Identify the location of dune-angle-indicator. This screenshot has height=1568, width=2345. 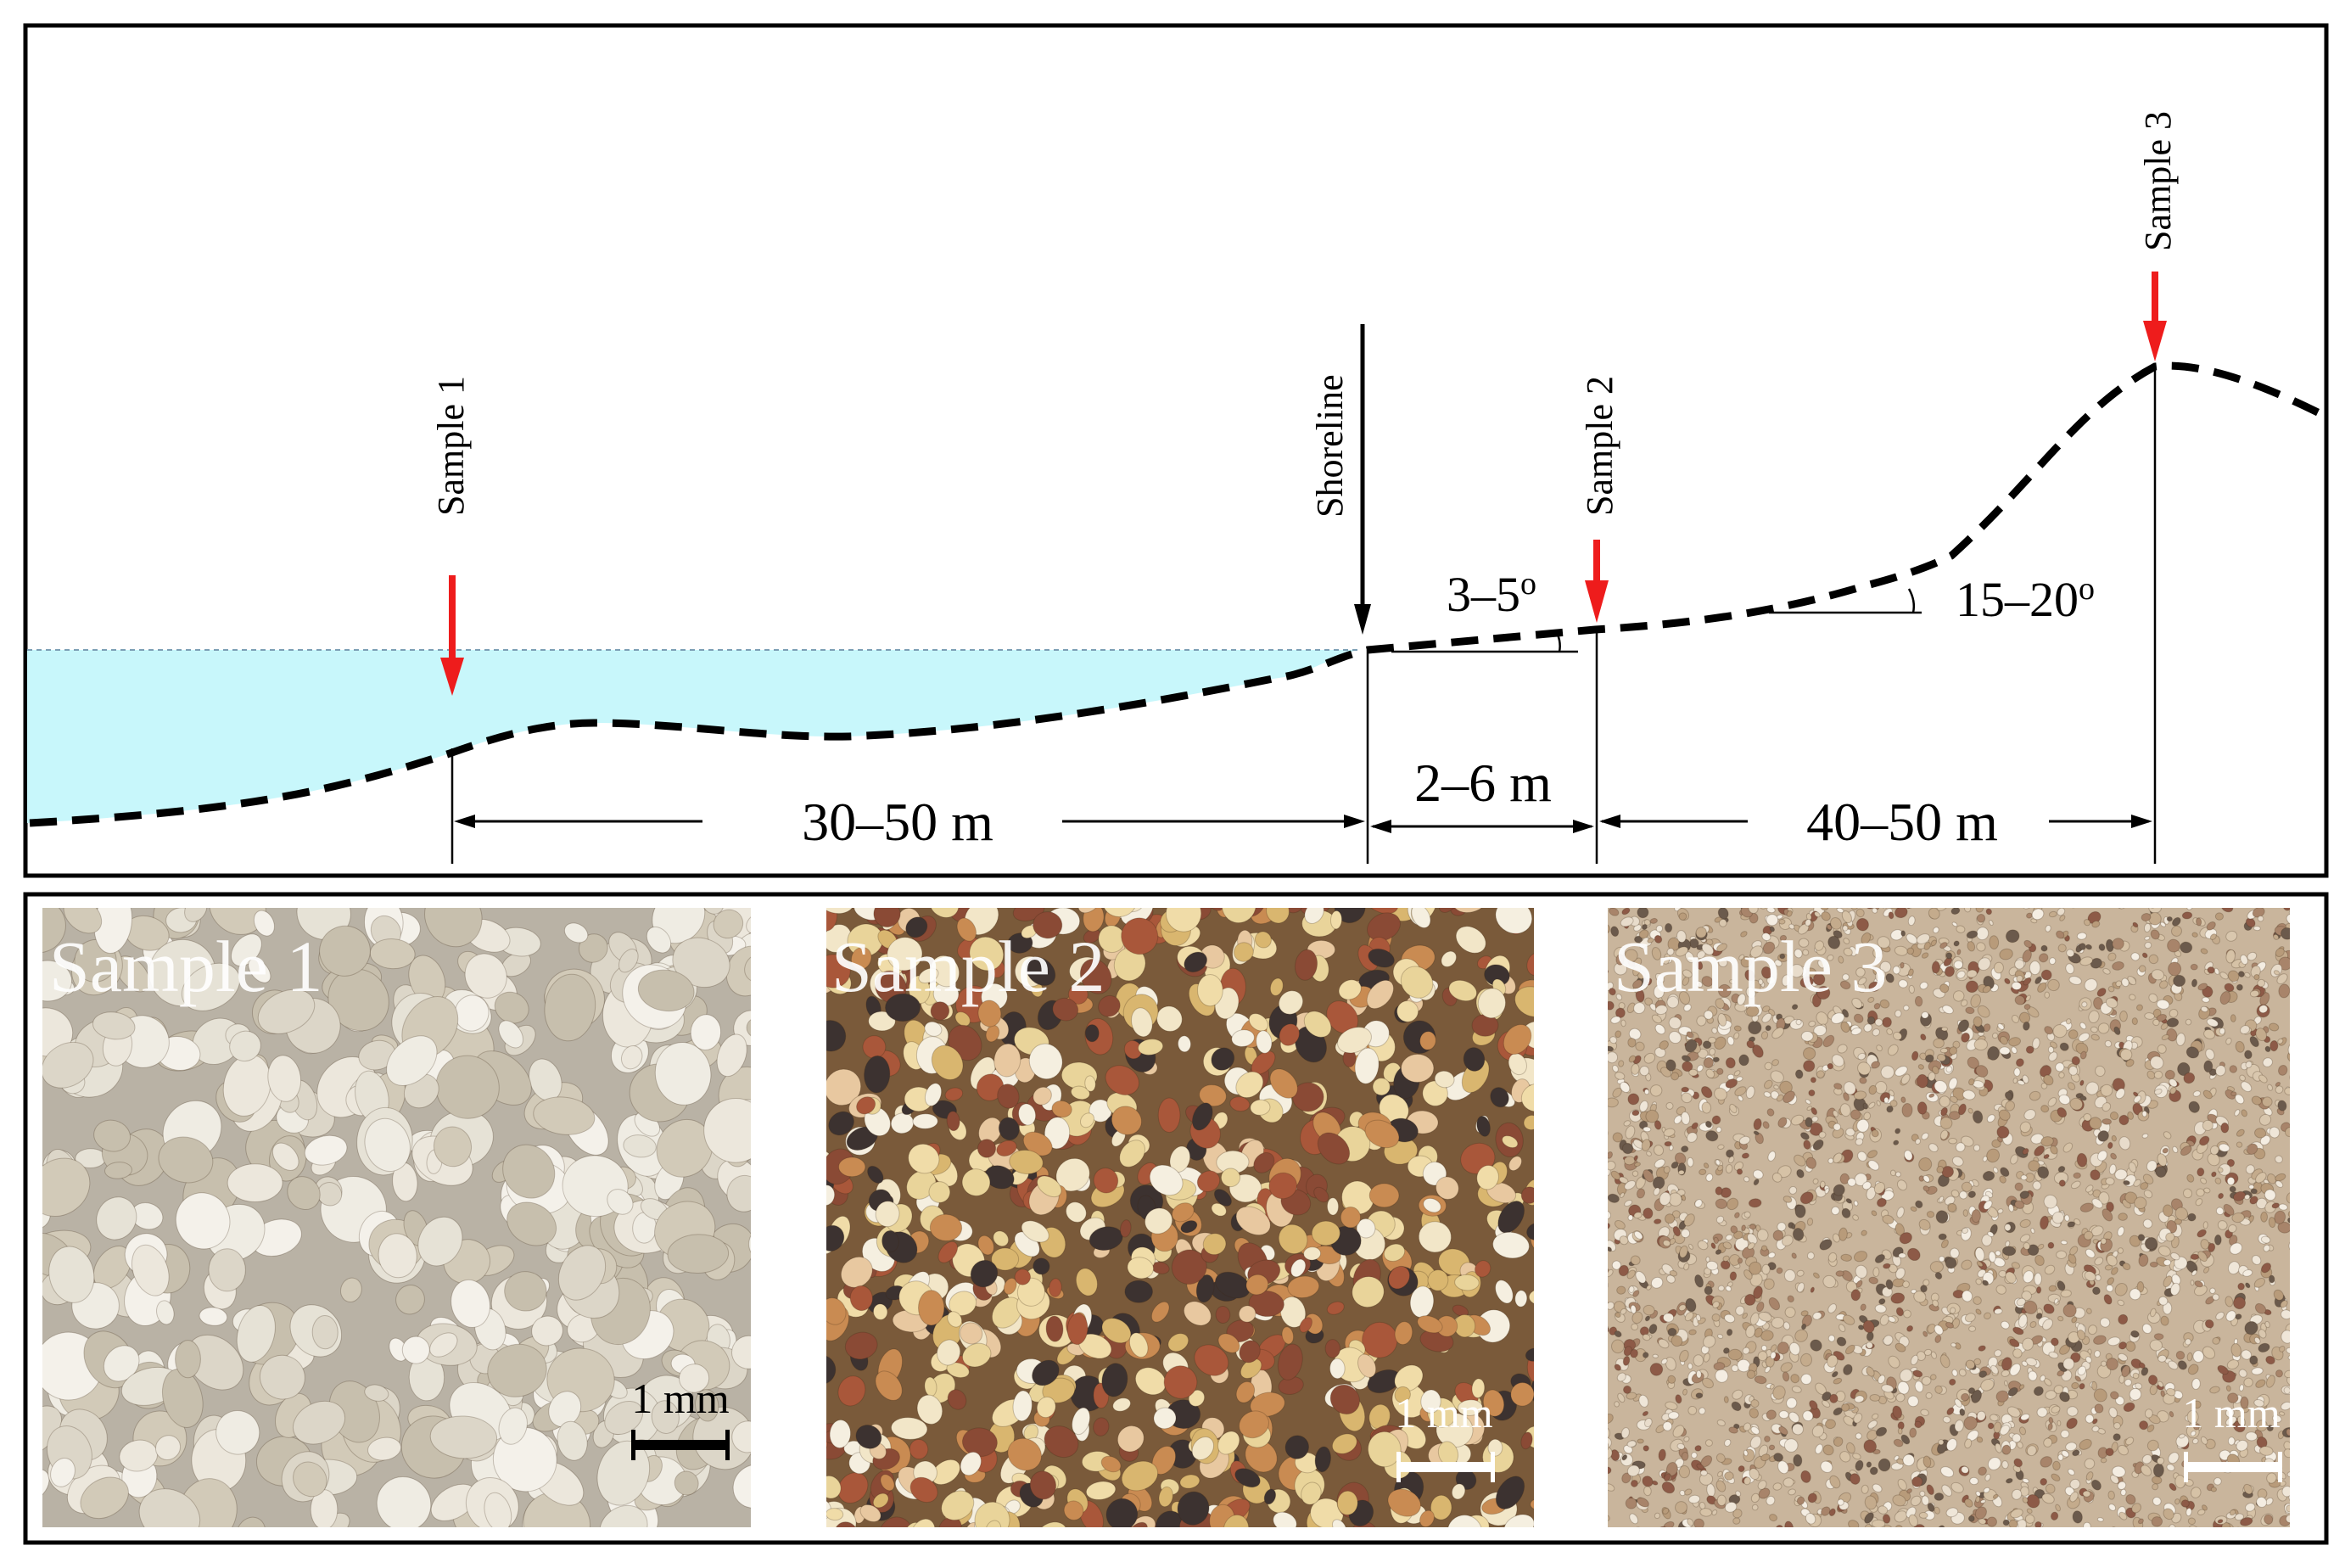
(1845, 601).